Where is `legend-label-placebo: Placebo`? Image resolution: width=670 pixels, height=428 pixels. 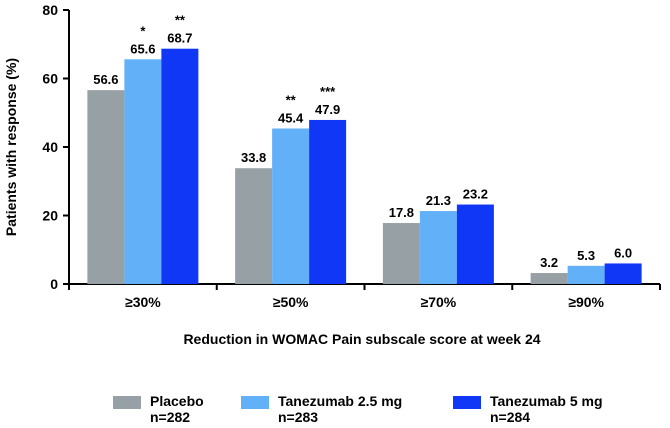 legend-label-placebo: Placebo is located at coordinates (177, 401).